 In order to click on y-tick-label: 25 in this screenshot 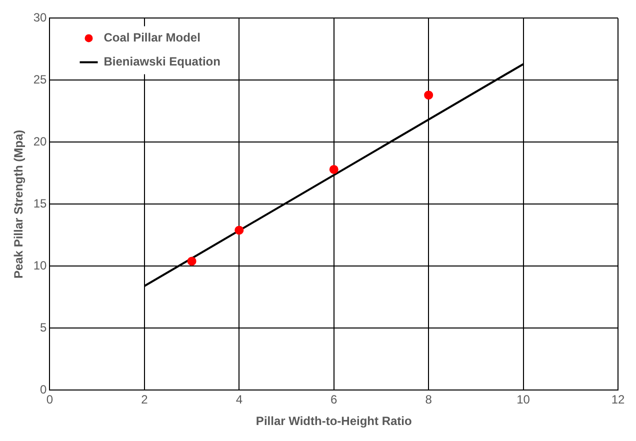, I will do `click(40, 79)`.